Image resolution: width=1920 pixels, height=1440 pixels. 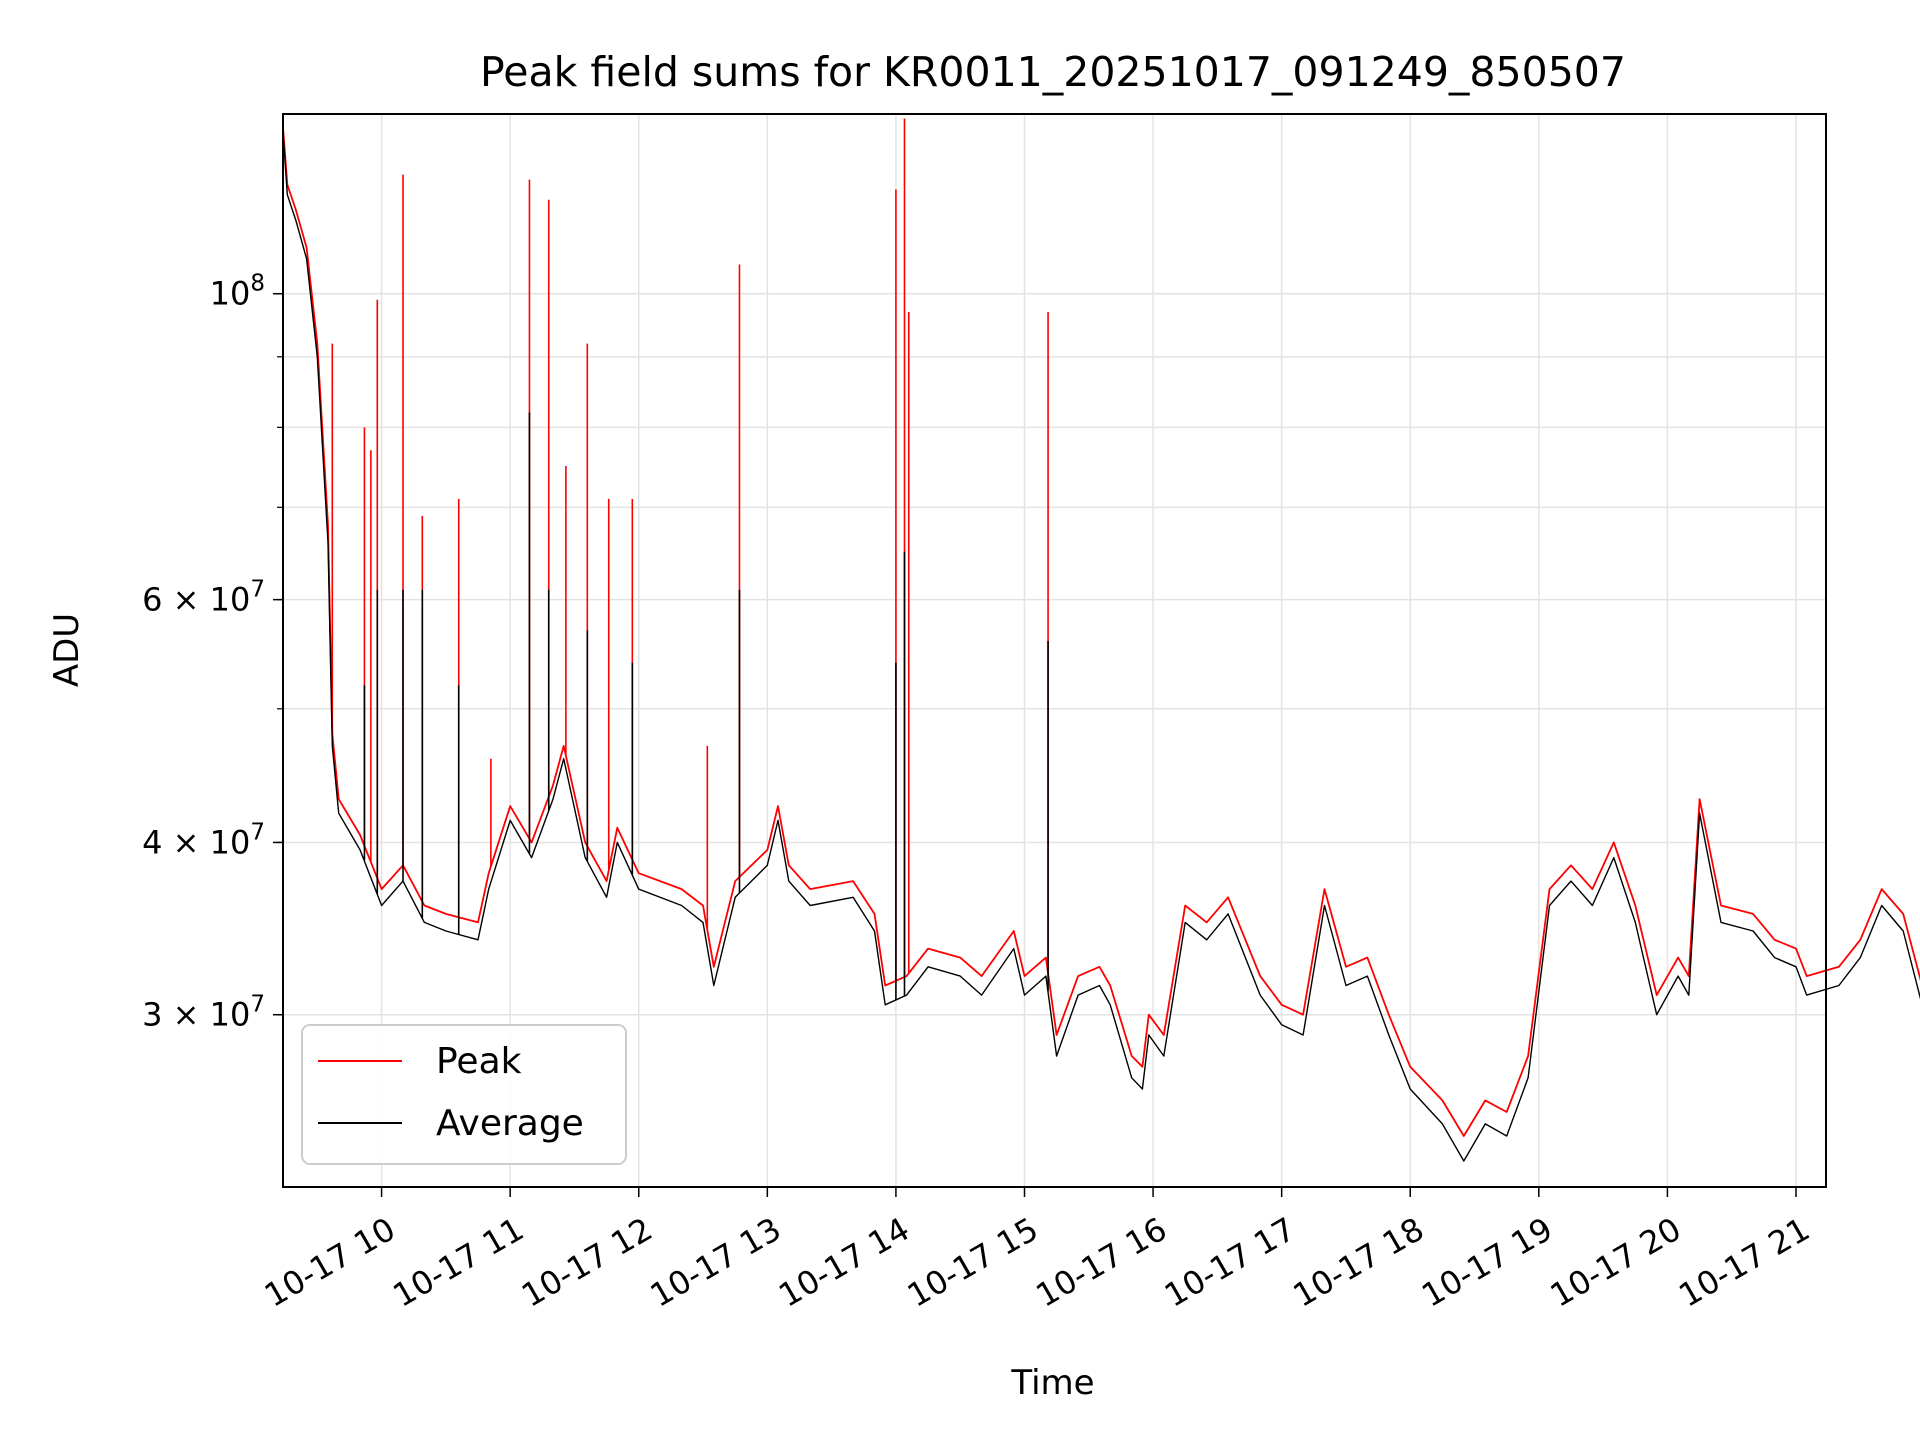 I want to click on y-tick-label: 6 × 107, so click(x=203, y=598).